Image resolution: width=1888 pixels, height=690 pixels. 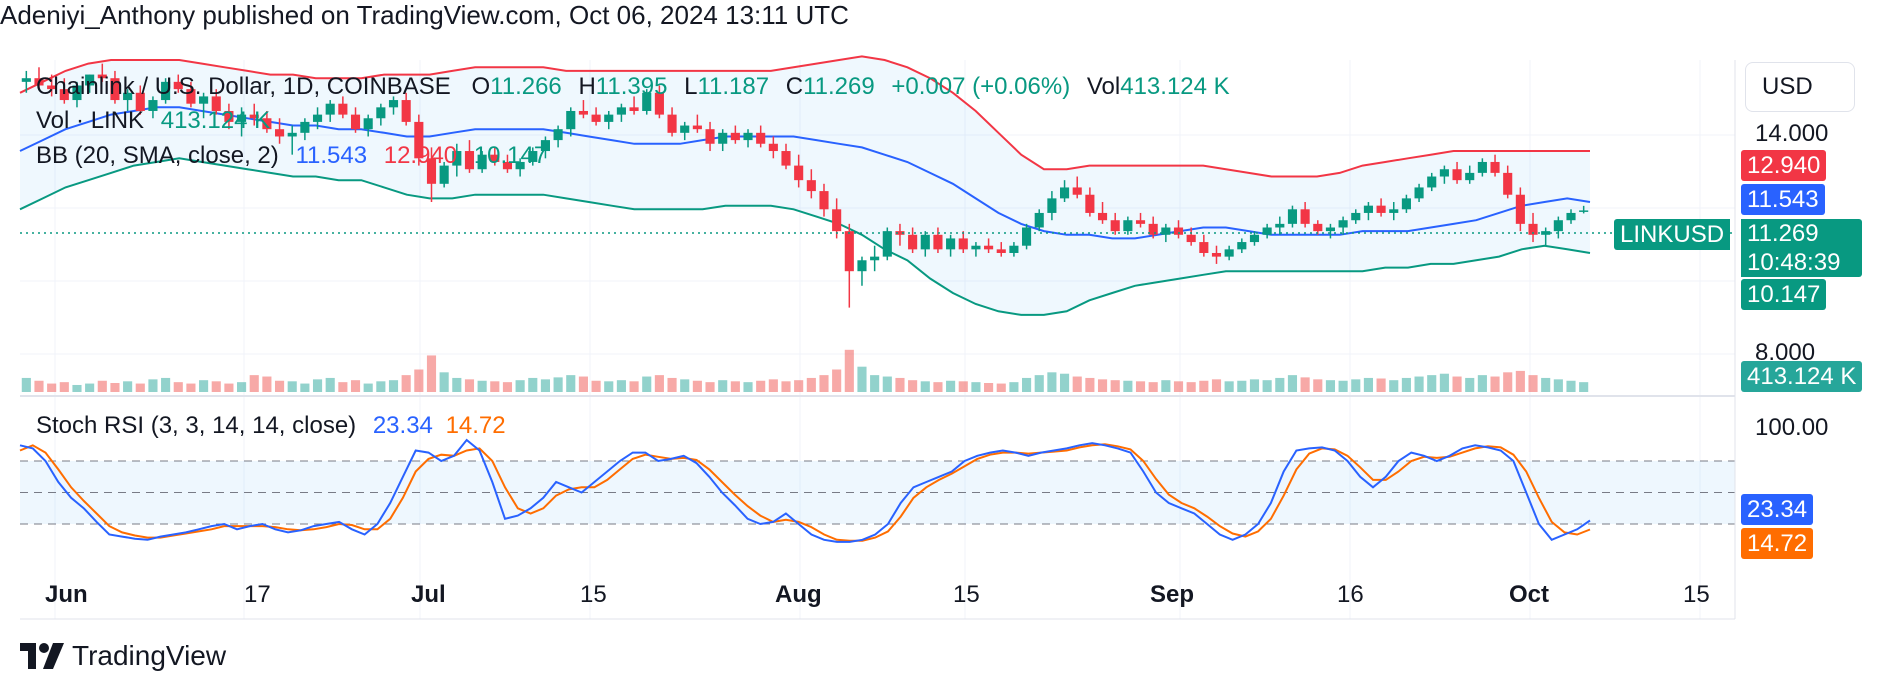 What do you see at coordinates (1783, 233) in the screenshot?
I see `last-price-value: 11.269` at bounding box center [1783, 233].